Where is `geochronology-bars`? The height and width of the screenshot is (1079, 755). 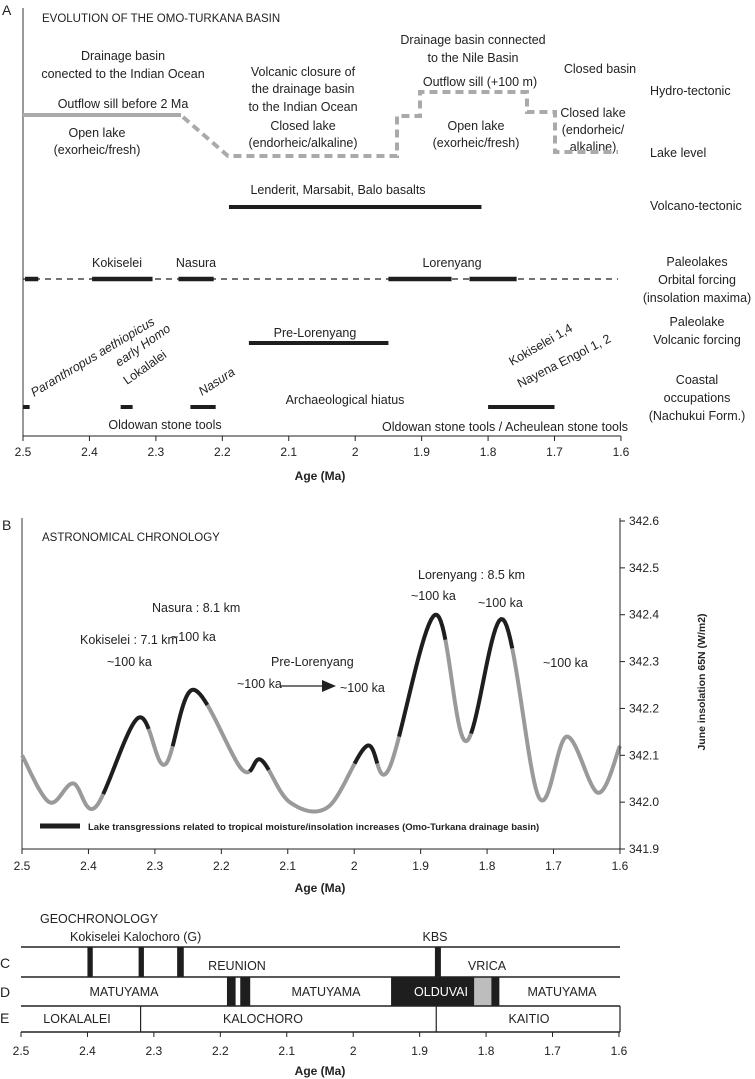 geochronology-bars is located at coordinates (293, 989).